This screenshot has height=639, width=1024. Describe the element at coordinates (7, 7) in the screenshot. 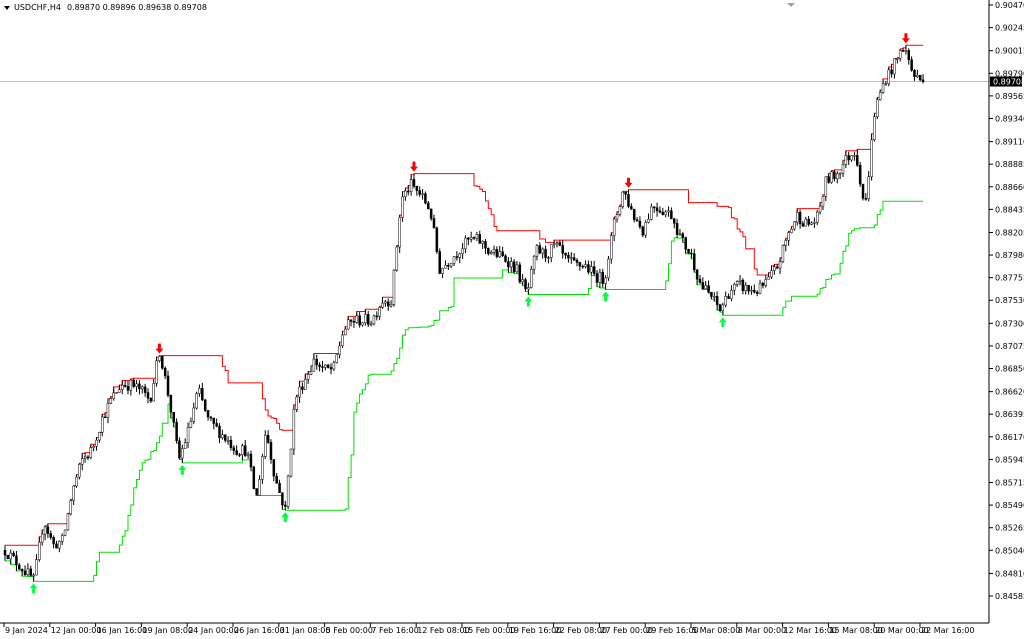

I see `dropdown-triangle-icon` at that location.